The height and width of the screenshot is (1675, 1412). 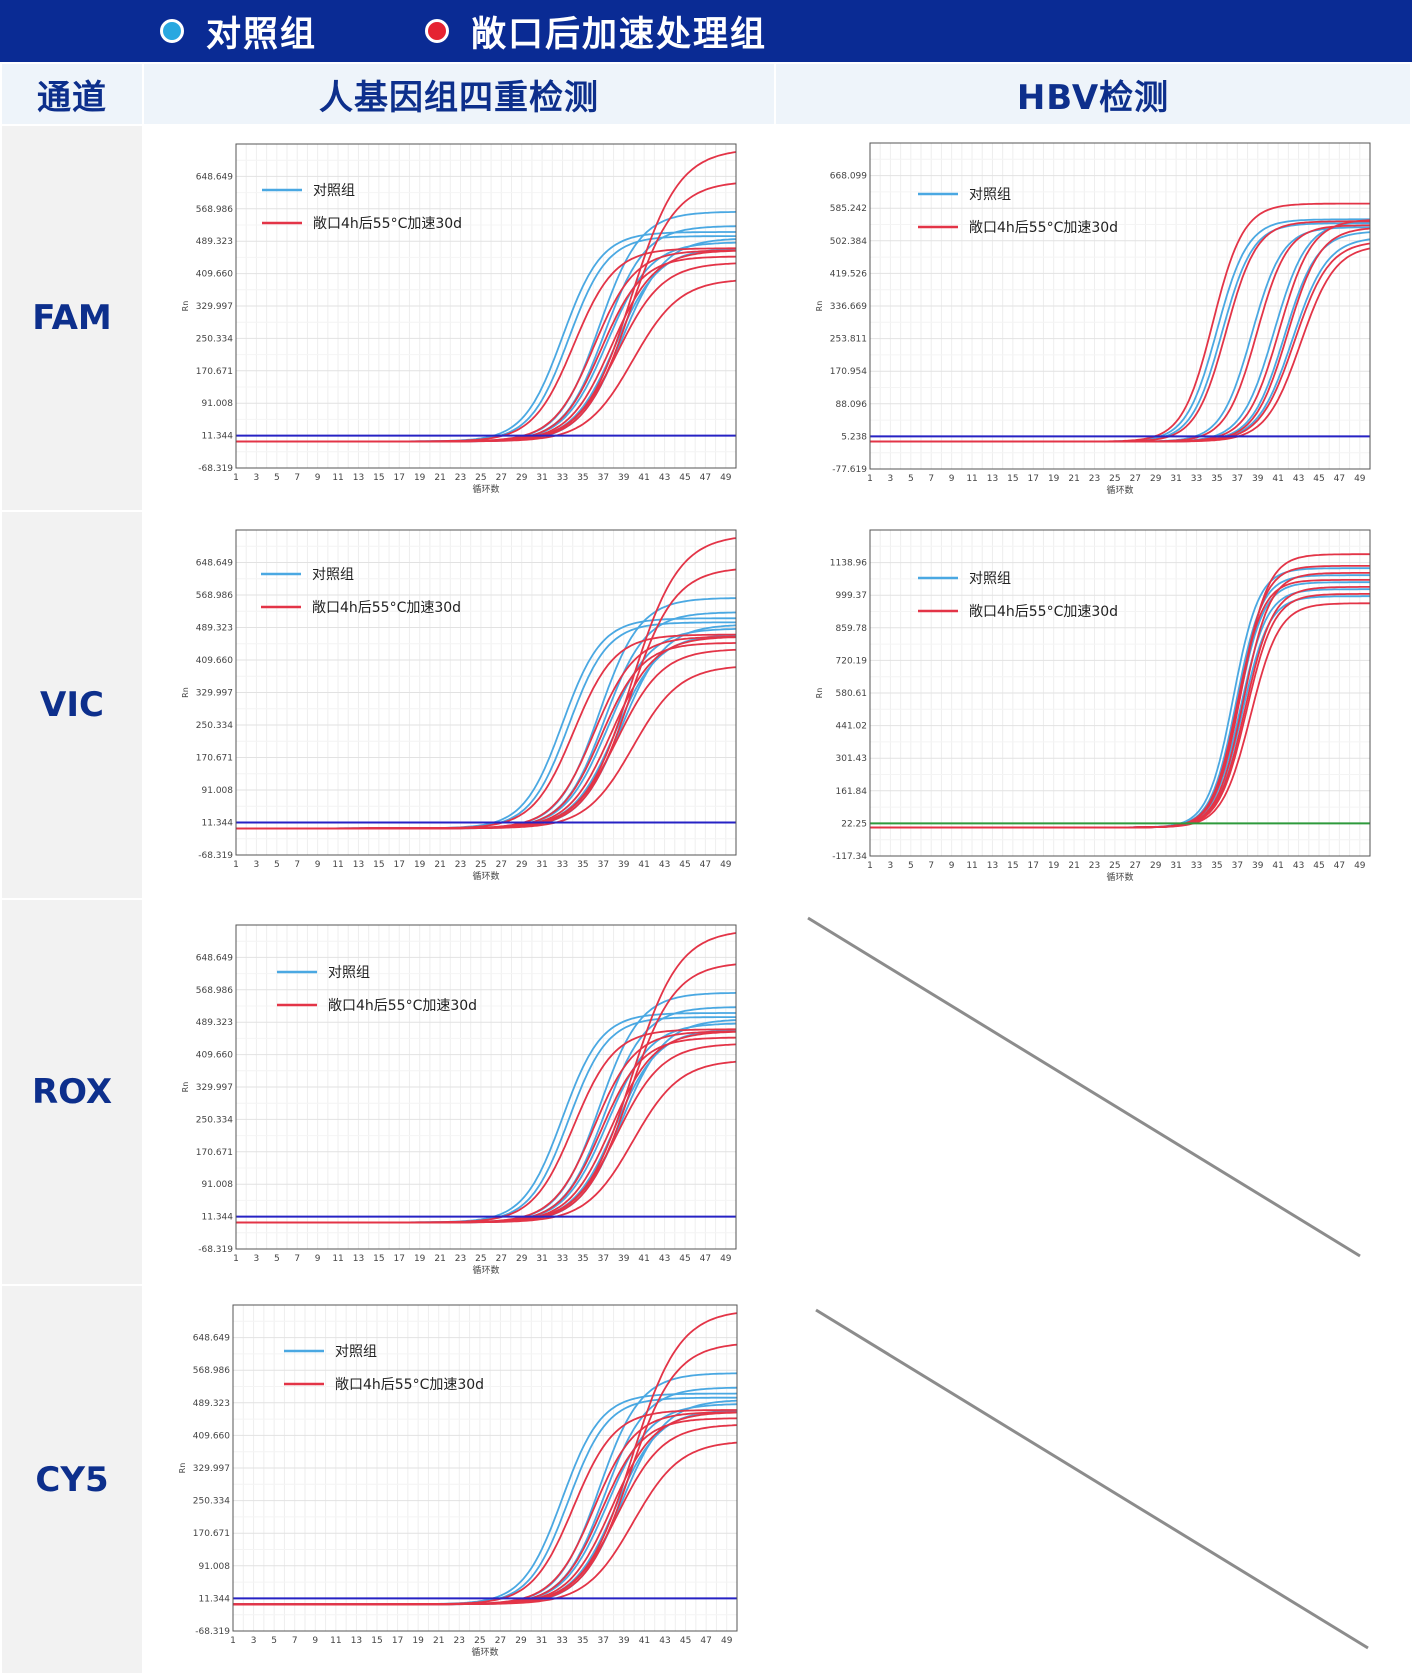 What do you see at coordinates (214, 693) in the screenshot?
I see `y-tick-label: 329.997` at bounding box center [214, 693].